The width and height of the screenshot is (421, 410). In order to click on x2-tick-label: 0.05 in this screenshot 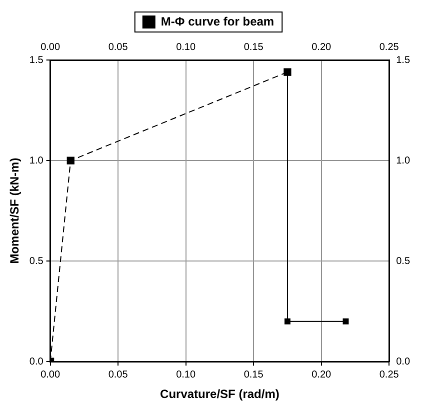, I will do `click(118, 374)`.